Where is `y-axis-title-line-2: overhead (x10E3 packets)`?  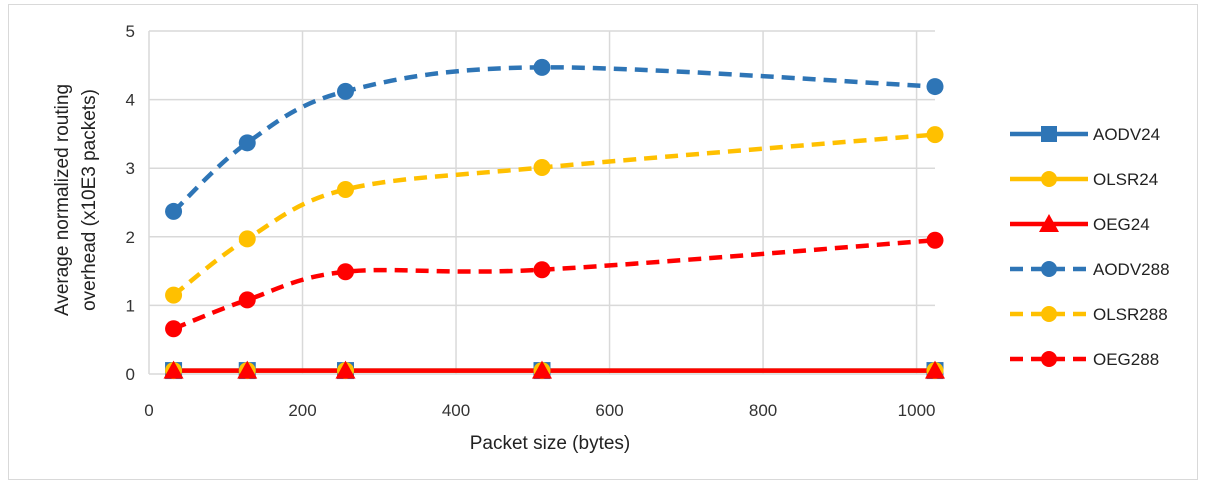 y-axis-title-line-2: overhead (x10E3 packets) is located at coordinates (89, 200).